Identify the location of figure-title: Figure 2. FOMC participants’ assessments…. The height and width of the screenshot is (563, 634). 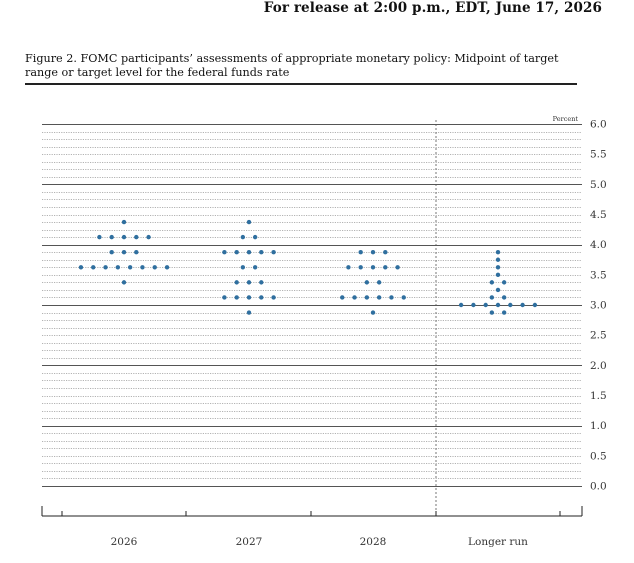
(292, 65).